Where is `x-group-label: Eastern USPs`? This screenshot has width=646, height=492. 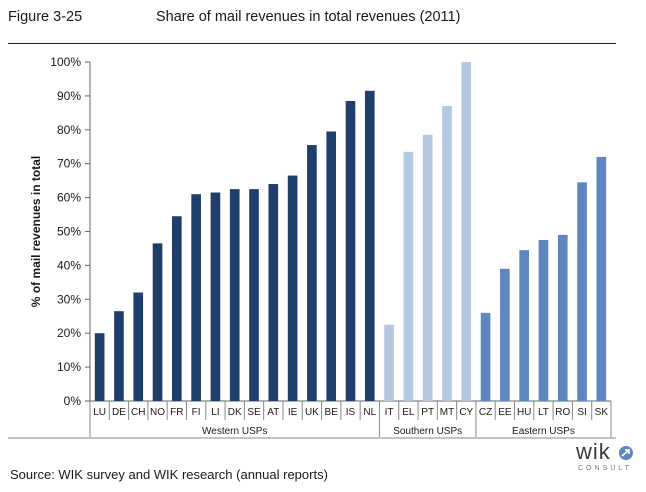 x-group-label: Eastern USPs is located at coordinates (543, 431).